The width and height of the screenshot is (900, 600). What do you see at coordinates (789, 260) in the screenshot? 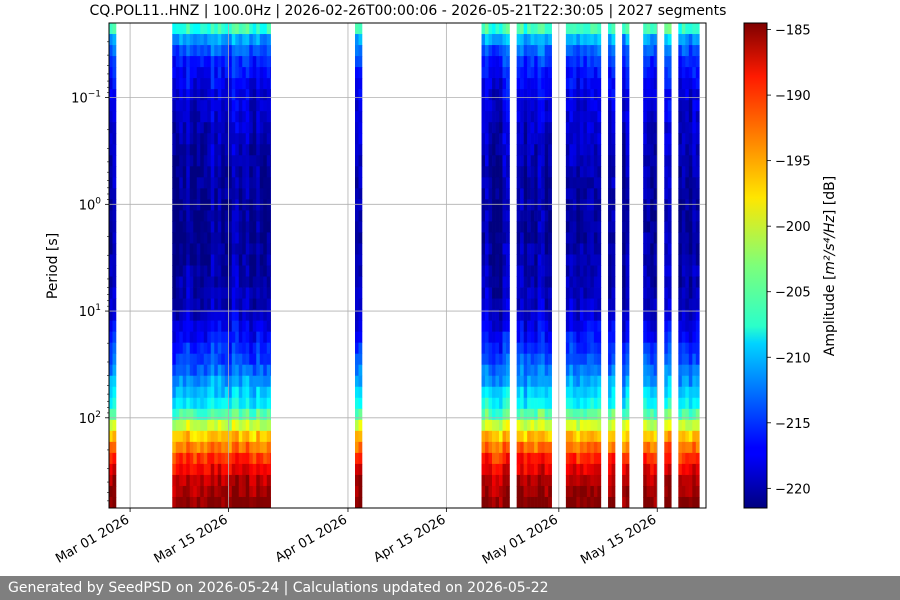
I see `colorbar-ticks: −185 −190 −195 −200 −205 −210 −215 −220` at bounding box center [789, 260].